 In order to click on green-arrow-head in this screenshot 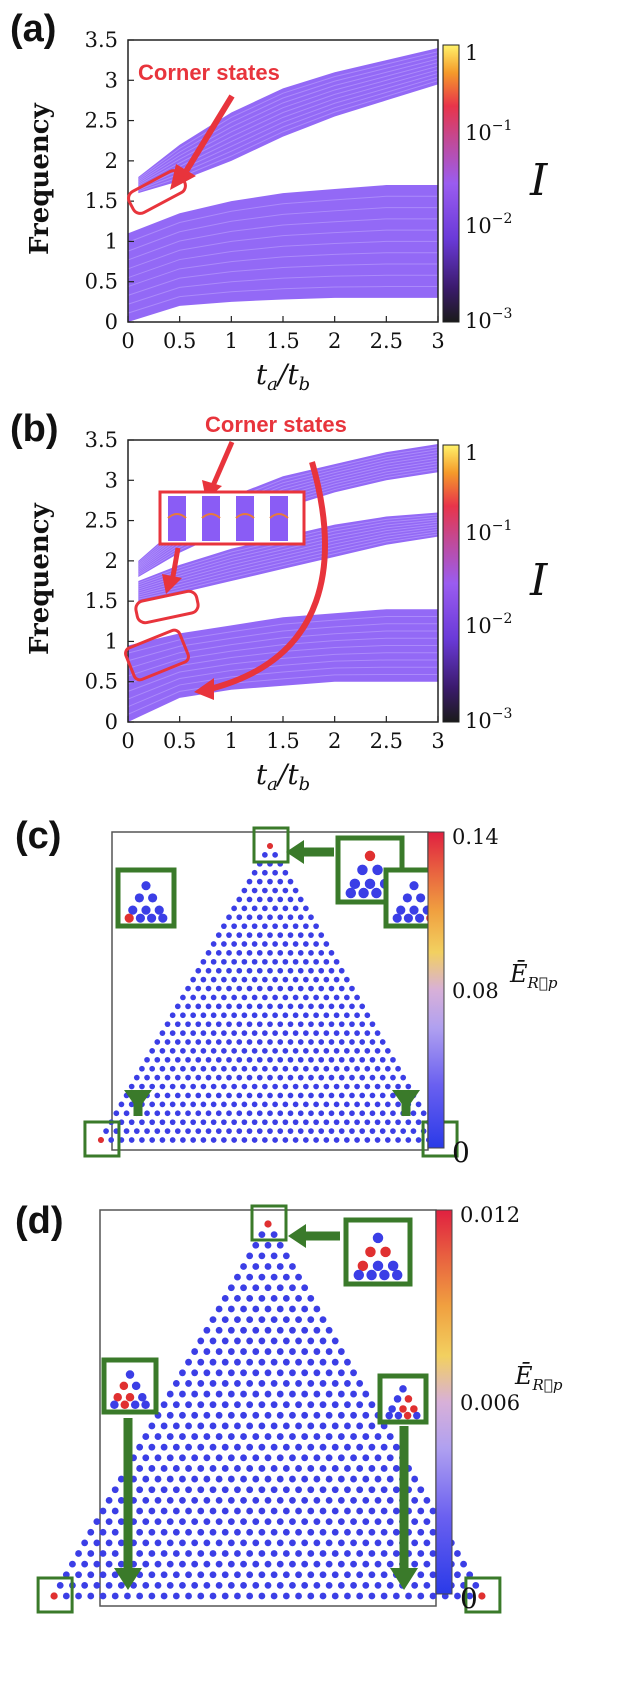, I will do `click(138, 1100)`.